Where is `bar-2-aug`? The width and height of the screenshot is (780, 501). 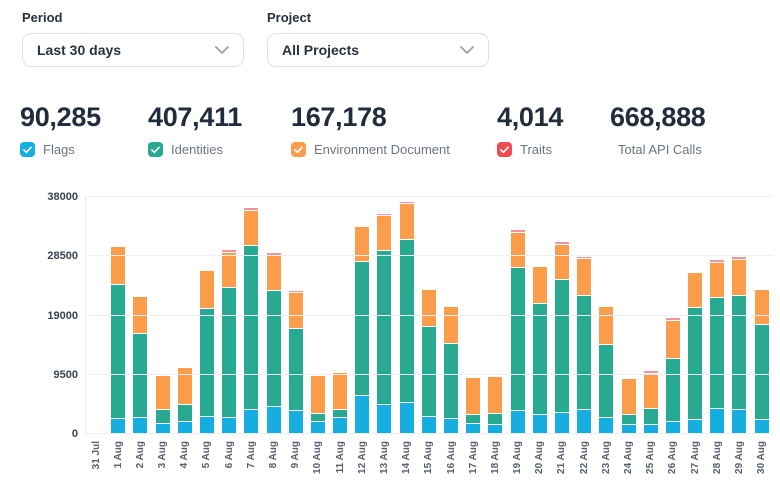
bar-2-aug is located at coordinates (140, 315).